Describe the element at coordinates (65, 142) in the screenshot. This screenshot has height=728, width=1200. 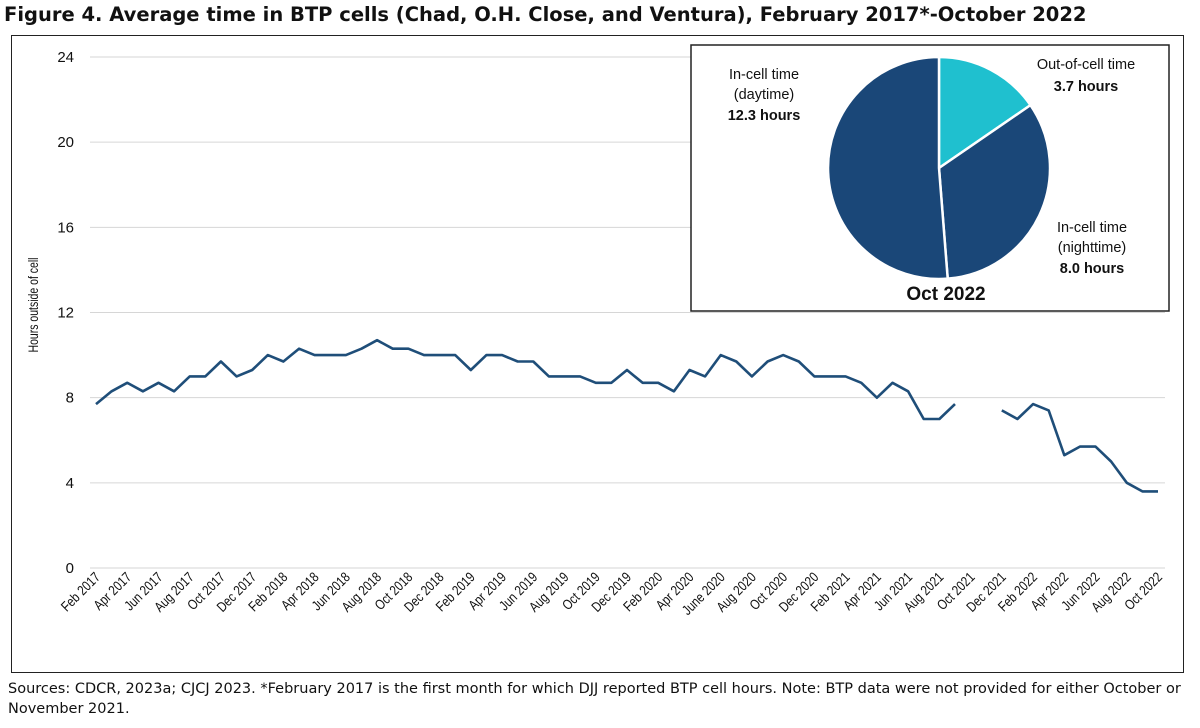
I see `y-tick-label: 20` at that location.